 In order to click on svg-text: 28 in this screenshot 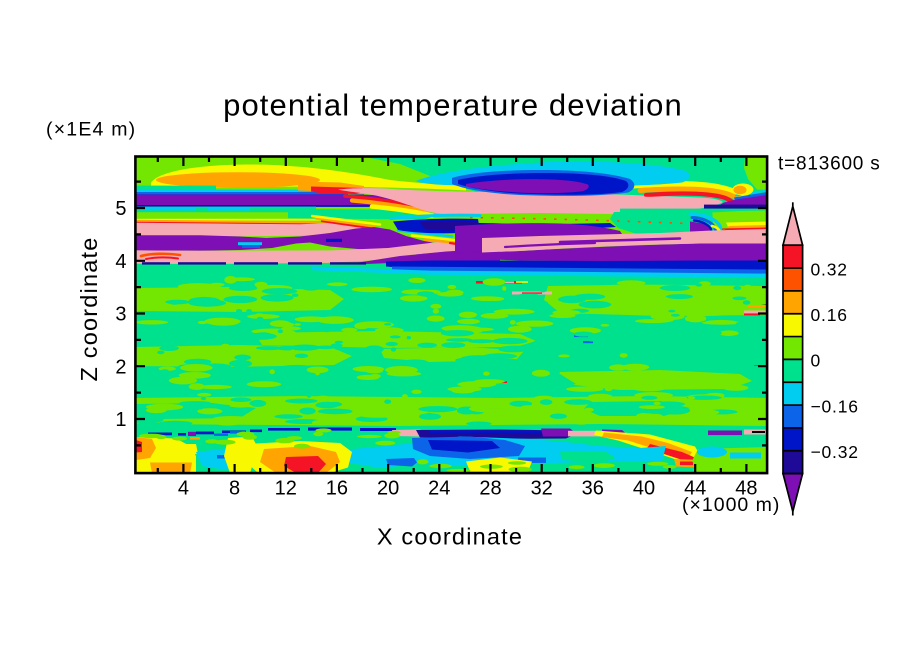, I will do `click(490, 488)`.